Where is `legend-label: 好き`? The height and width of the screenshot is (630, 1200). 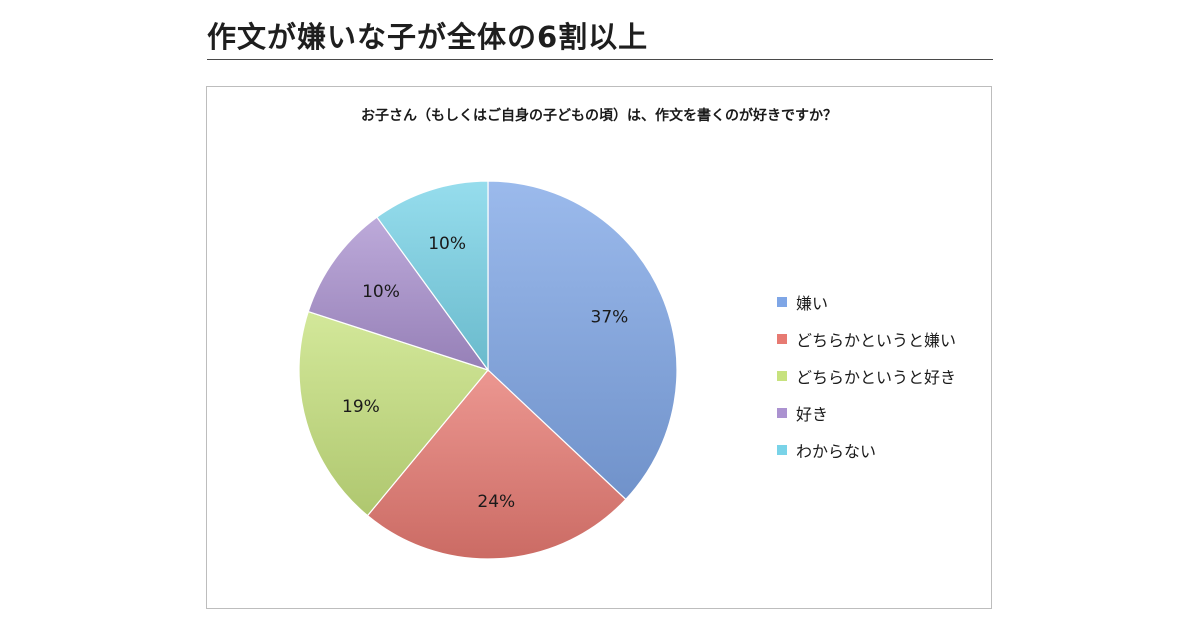
legend-label: 好き is located at coordinates (812, 414).